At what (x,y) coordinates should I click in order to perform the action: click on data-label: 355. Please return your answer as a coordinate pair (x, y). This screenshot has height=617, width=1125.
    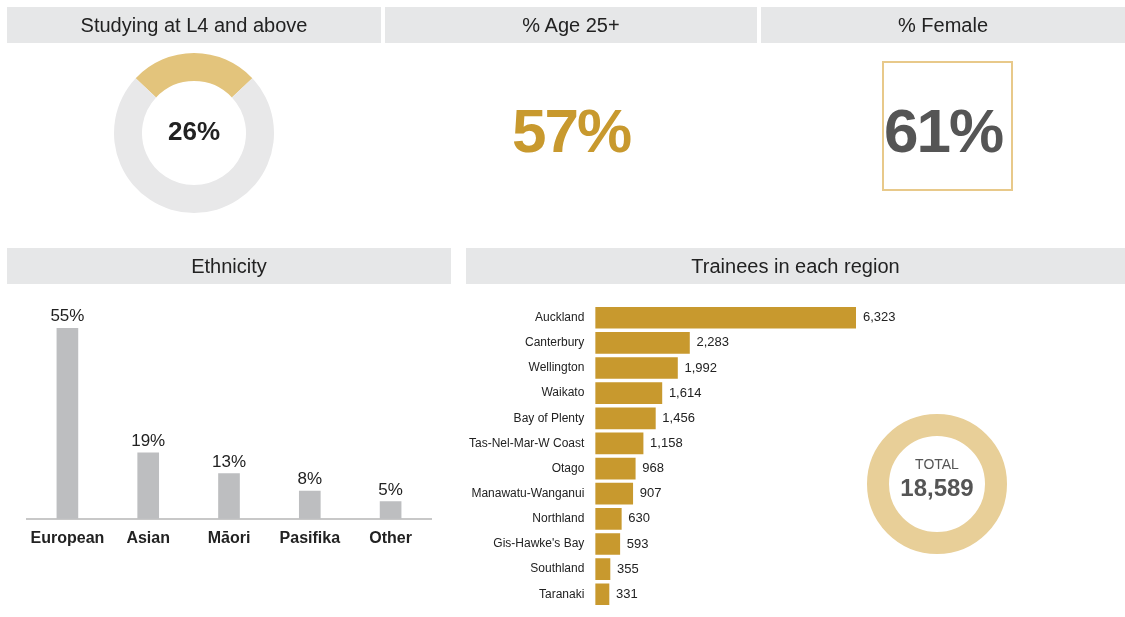
    Looking at the image, I should click on (627, 568).